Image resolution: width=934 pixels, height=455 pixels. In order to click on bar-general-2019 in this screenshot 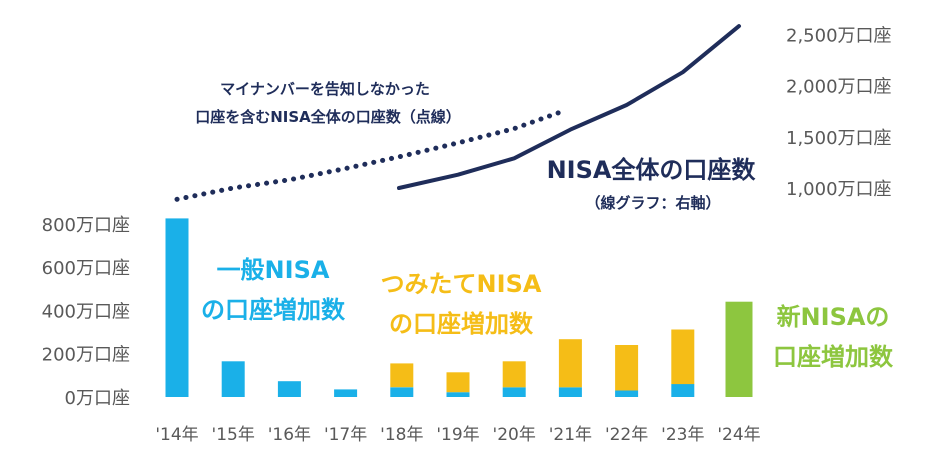, I will do `click(458, 394)`.